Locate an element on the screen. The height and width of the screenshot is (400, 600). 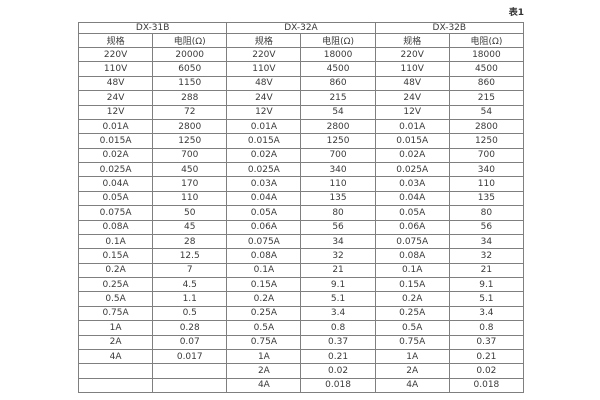
table-row: 2A 0.02 2A 0.02 is located at coordinates (301, 371).